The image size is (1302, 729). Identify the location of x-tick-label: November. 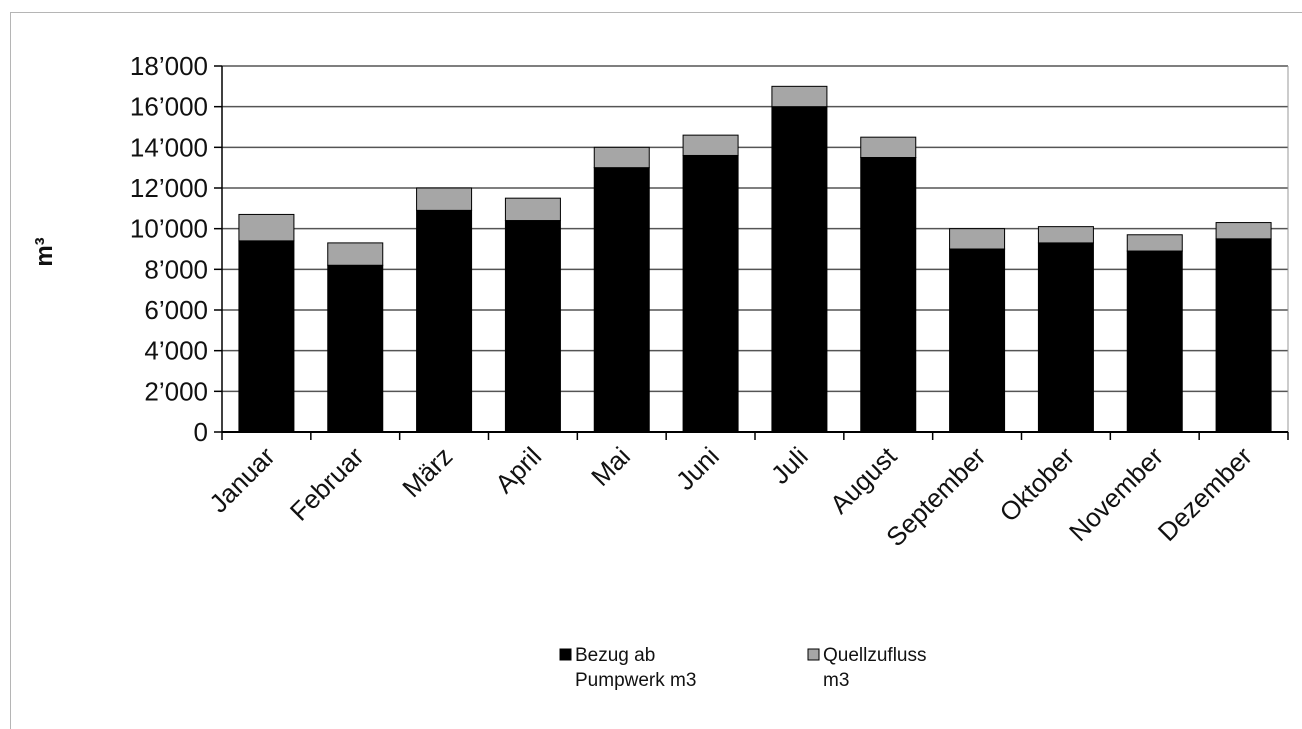
(1116, 494).